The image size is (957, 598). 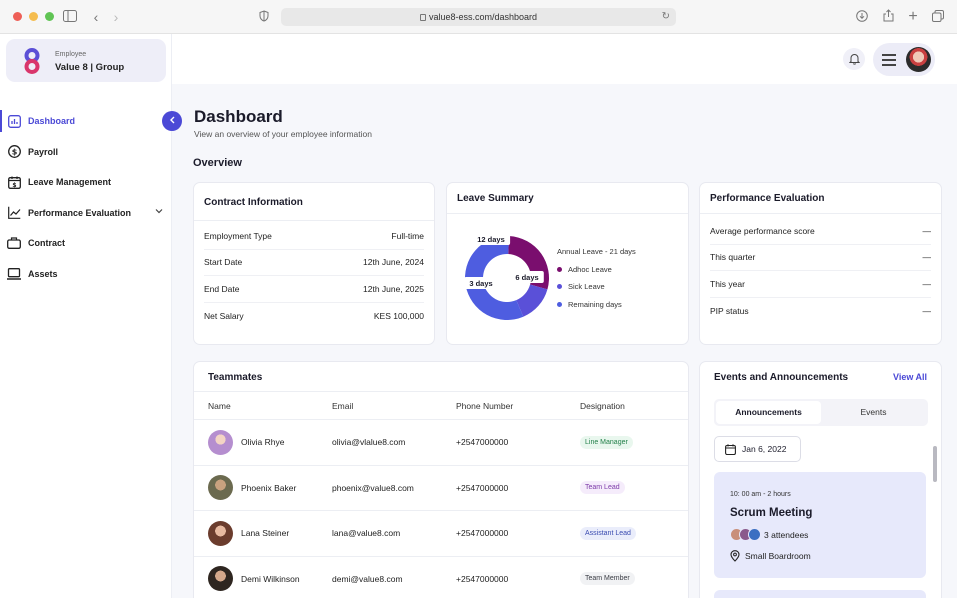 I want to click on sidebar-item-dashboard: Dashboard, so click(x=86, y=121).